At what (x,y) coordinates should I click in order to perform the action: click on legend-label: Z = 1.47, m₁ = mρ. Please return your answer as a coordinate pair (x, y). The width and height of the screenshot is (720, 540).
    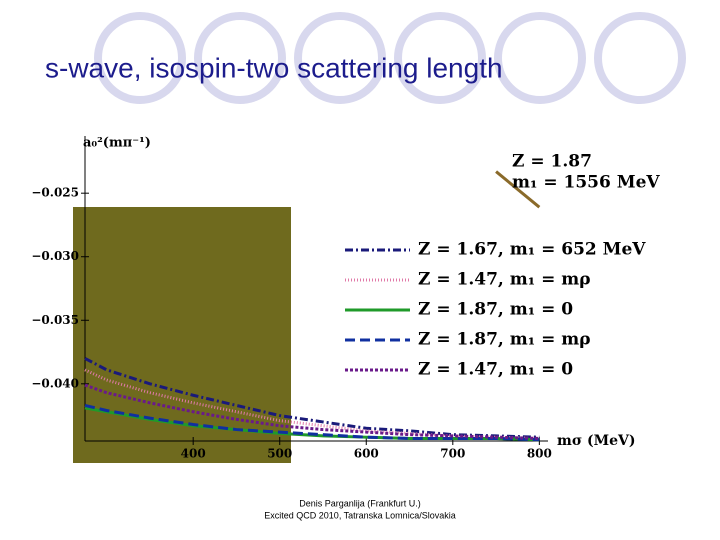
    Looking at the image, I should click on (504, 280).